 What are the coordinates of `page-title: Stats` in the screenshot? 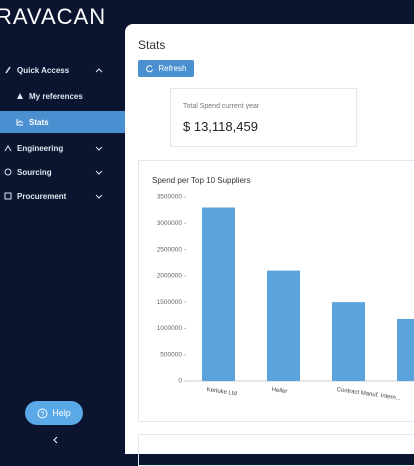 It's located at (152, 45).